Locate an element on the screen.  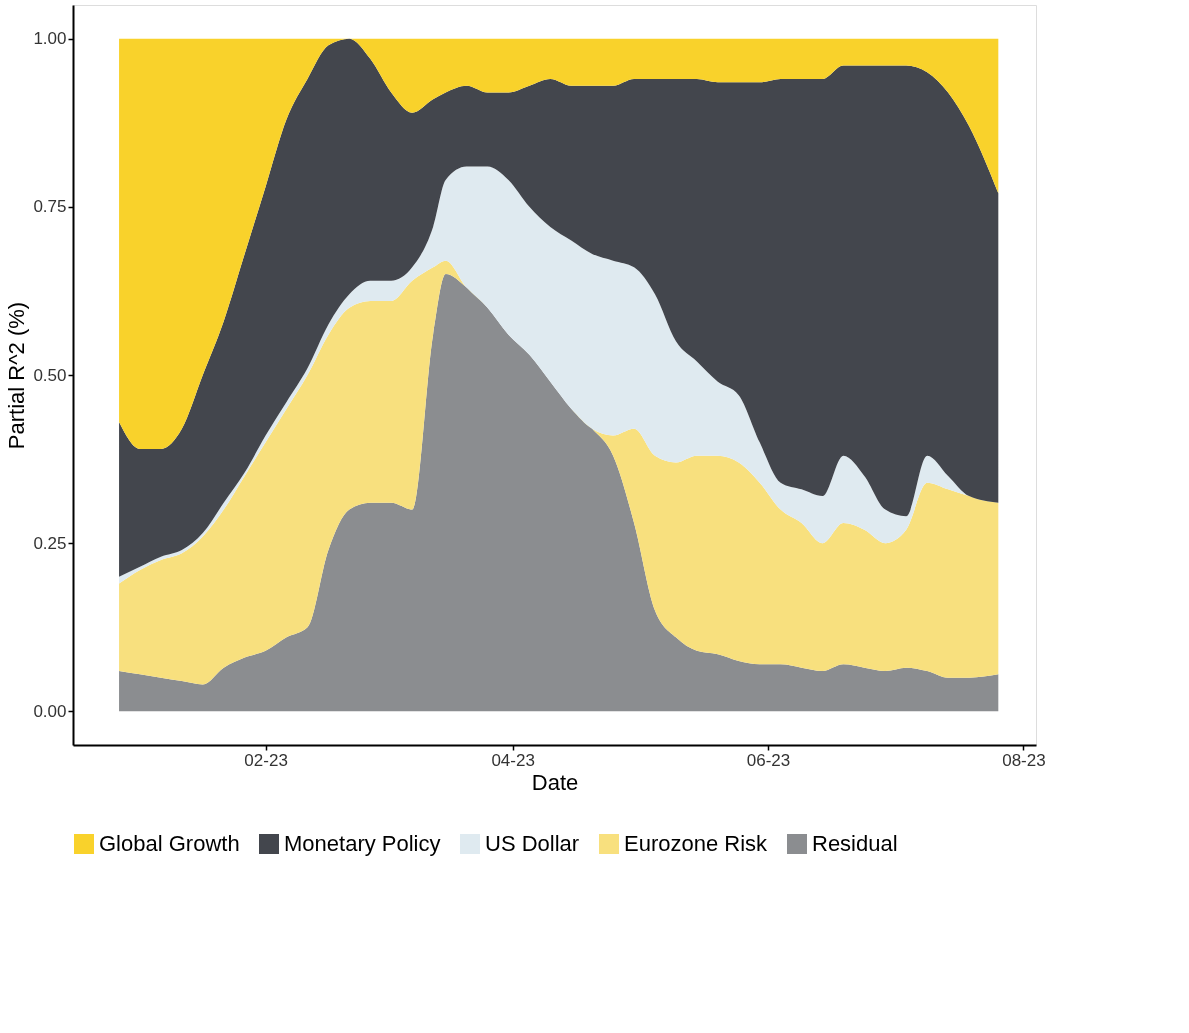
x-tick-label: 06-23 is located at coordinates (768, 760).